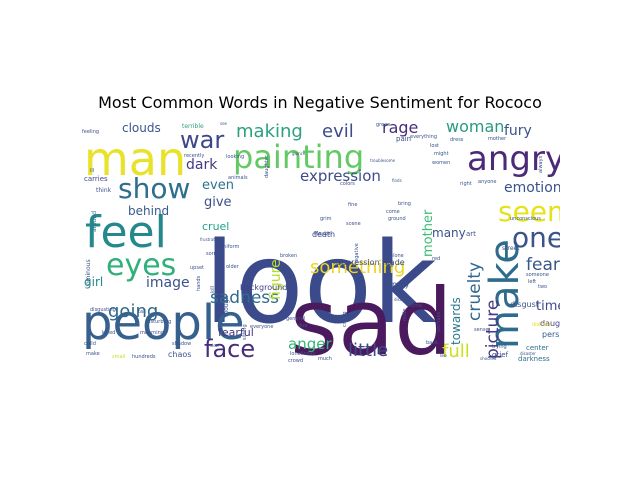 The height and width of the screenshot is (480, 640). What do you see at coordinates (397, 219) in the screenshot?
I see `word-ground: ground` at bounding box center [397, 219].